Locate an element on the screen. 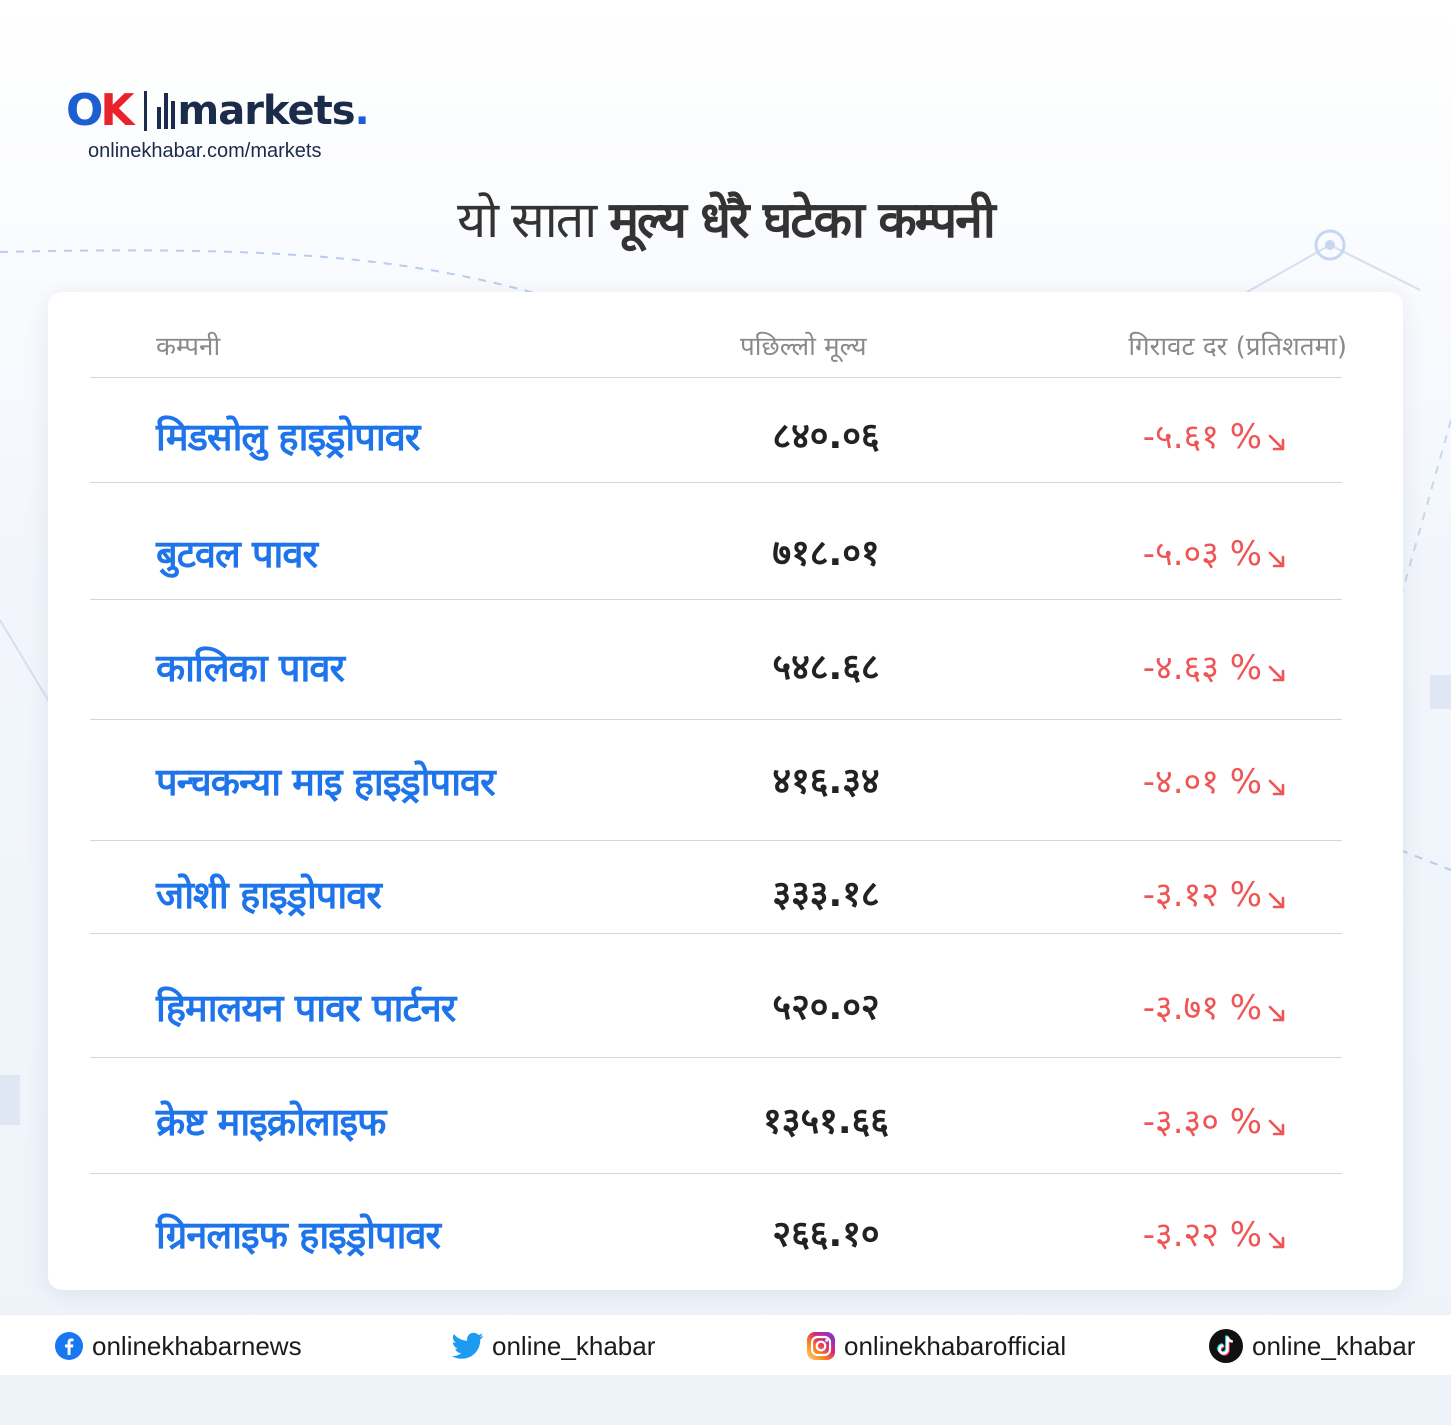 This screenshot has width=1451, height=1425. decline-rate: -४.०१ % is located at coordinates (1202, 782).